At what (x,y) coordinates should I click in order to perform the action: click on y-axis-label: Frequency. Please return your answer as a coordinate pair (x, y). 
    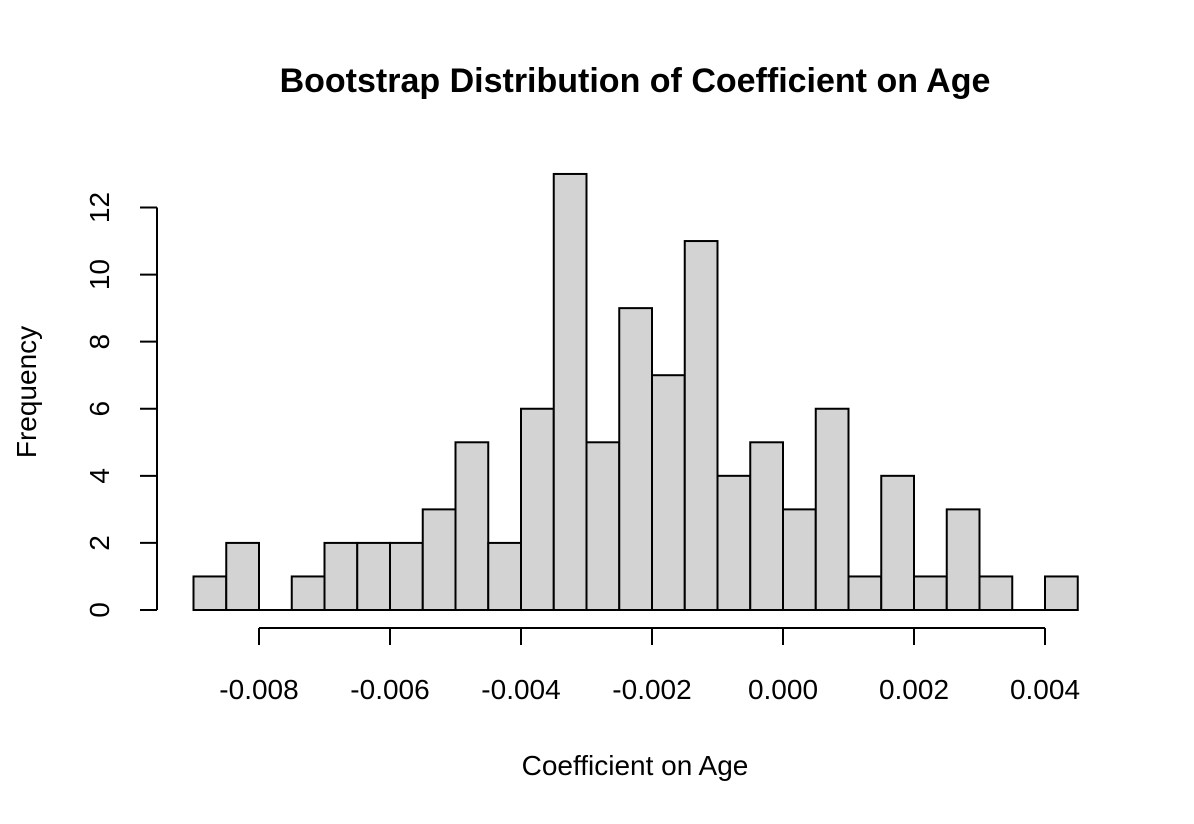
    Looking at the image, I should click on (26, 392).